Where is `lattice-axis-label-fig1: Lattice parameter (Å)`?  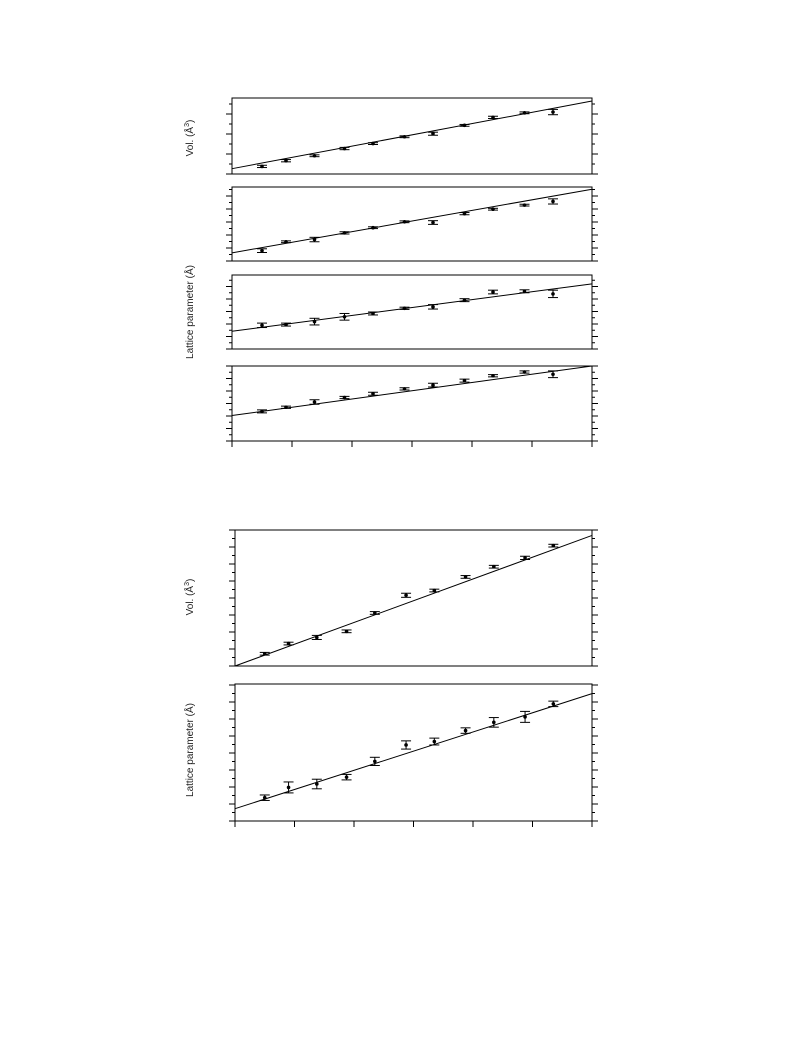
lattice-axis-label-fig1: Lattice parameter (Å) is located at coordinates (189, 312).